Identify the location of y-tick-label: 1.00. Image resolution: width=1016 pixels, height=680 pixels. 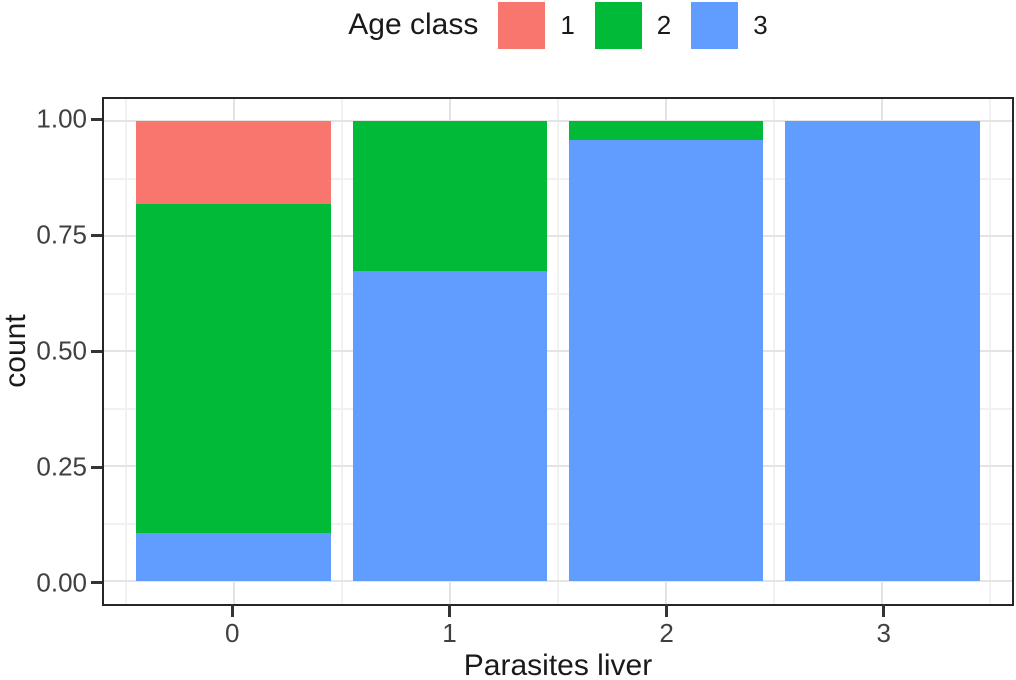
(61, 118).